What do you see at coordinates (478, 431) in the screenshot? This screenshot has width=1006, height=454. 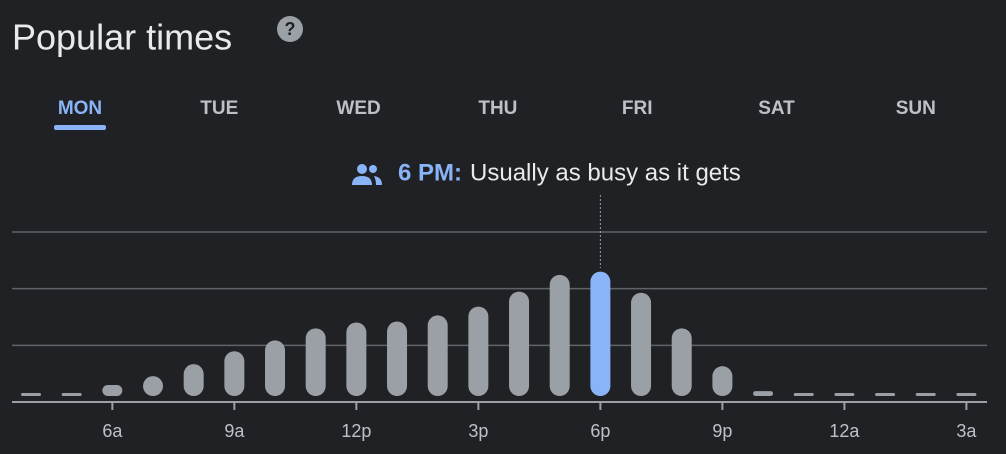 I see `x-tick-label: 3p` at bounding box center [478, 431].